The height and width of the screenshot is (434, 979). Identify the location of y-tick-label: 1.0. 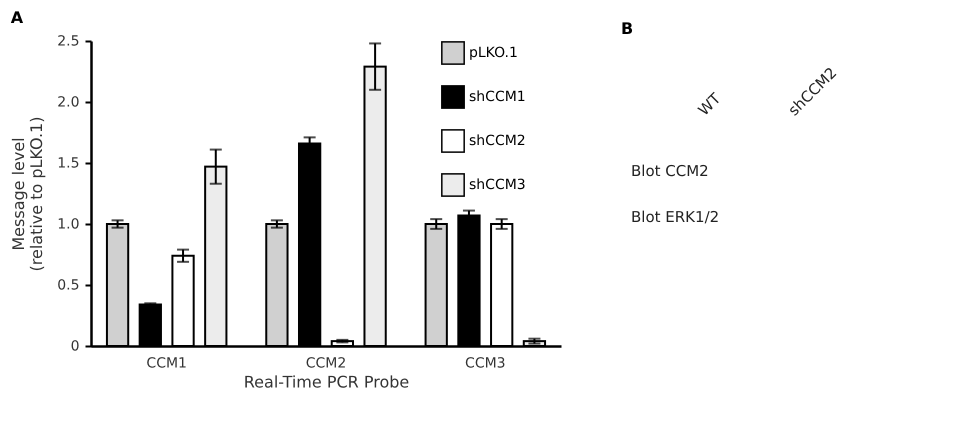
(68, 224).